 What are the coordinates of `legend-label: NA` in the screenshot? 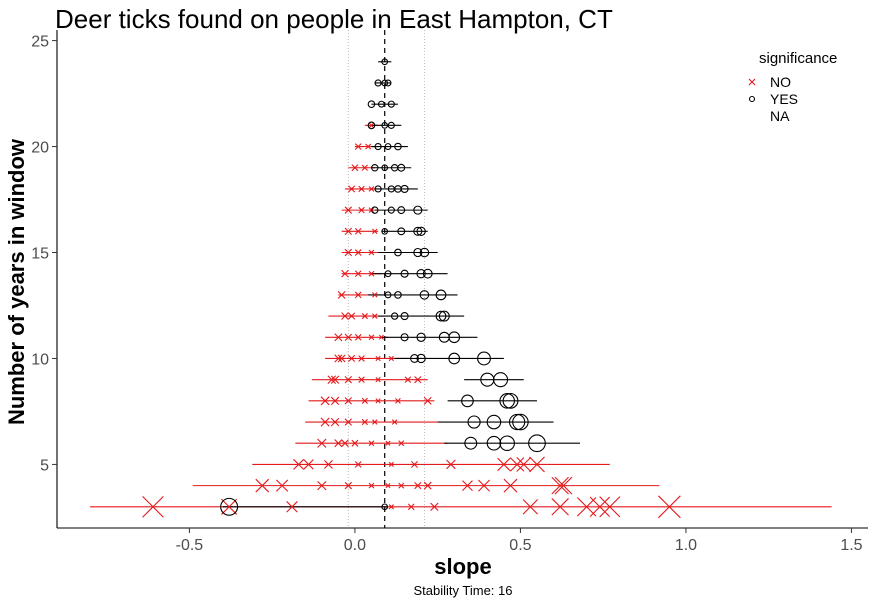 It's located at (780, 116).